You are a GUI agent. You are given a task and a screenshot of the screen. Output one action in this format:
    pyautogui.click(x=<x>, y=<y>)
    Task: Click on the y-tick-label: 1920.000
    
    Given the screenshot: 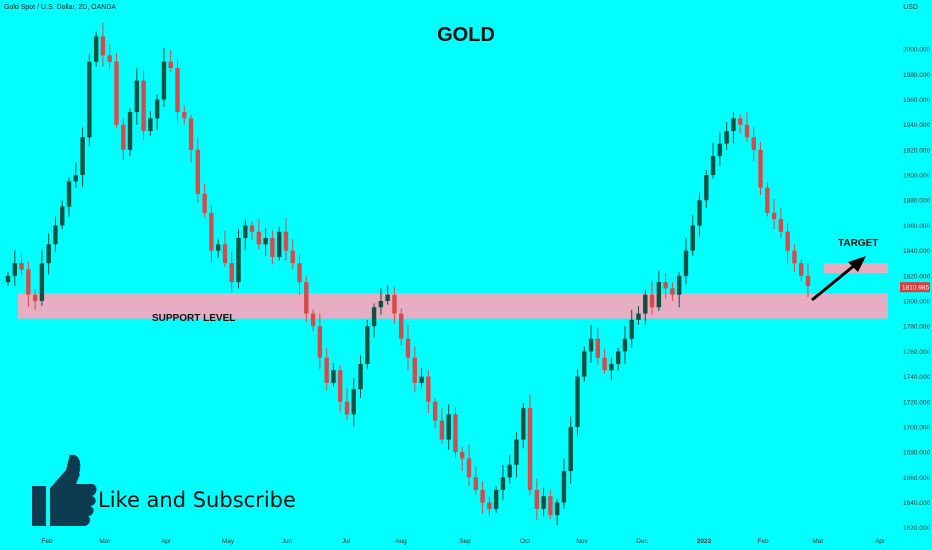 What is the action you would take?
    pyautogui.click(x=916, y=150)
    